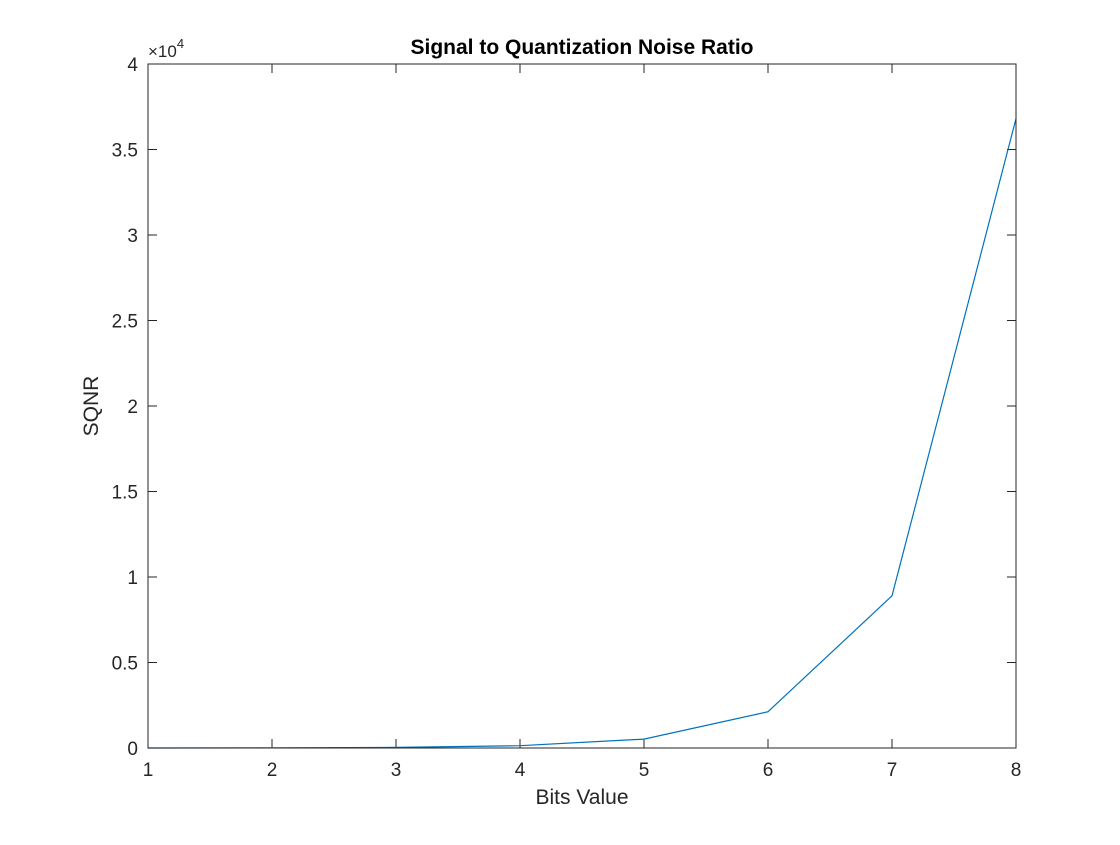  What do you see at coordinates (132, 407) in the screenshot?
I see `y-tick-label: 2` at bounding box center [132, 407].